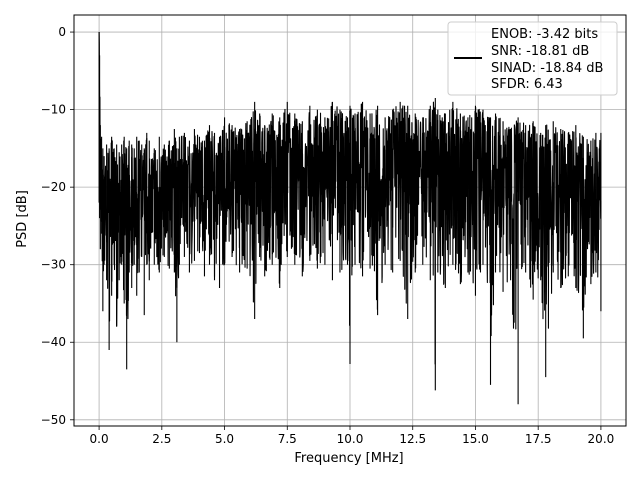 This screenshot has height=484, width=640. I want to click on y-tick-label: 0, so click(62, 32).